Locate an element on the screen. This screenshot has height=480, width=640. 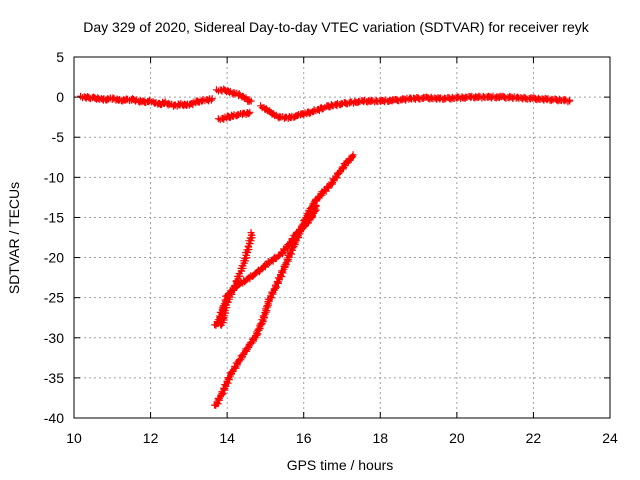
y-tick-label: -10 is located at coordinates (54, 177).